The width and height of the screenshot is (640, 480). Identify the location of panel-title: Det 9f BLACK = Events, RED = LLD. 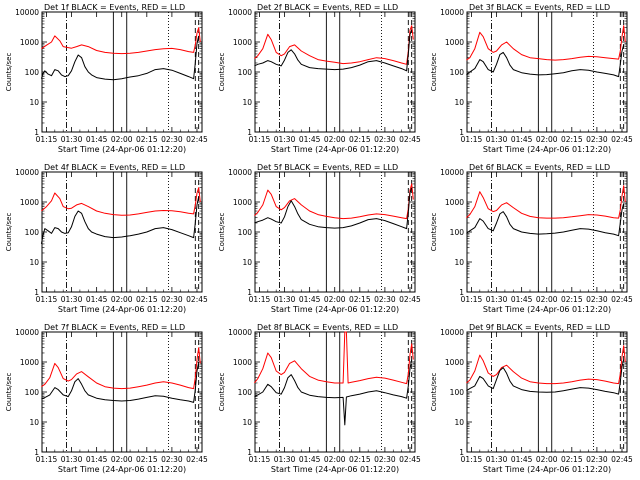
(539, 327).